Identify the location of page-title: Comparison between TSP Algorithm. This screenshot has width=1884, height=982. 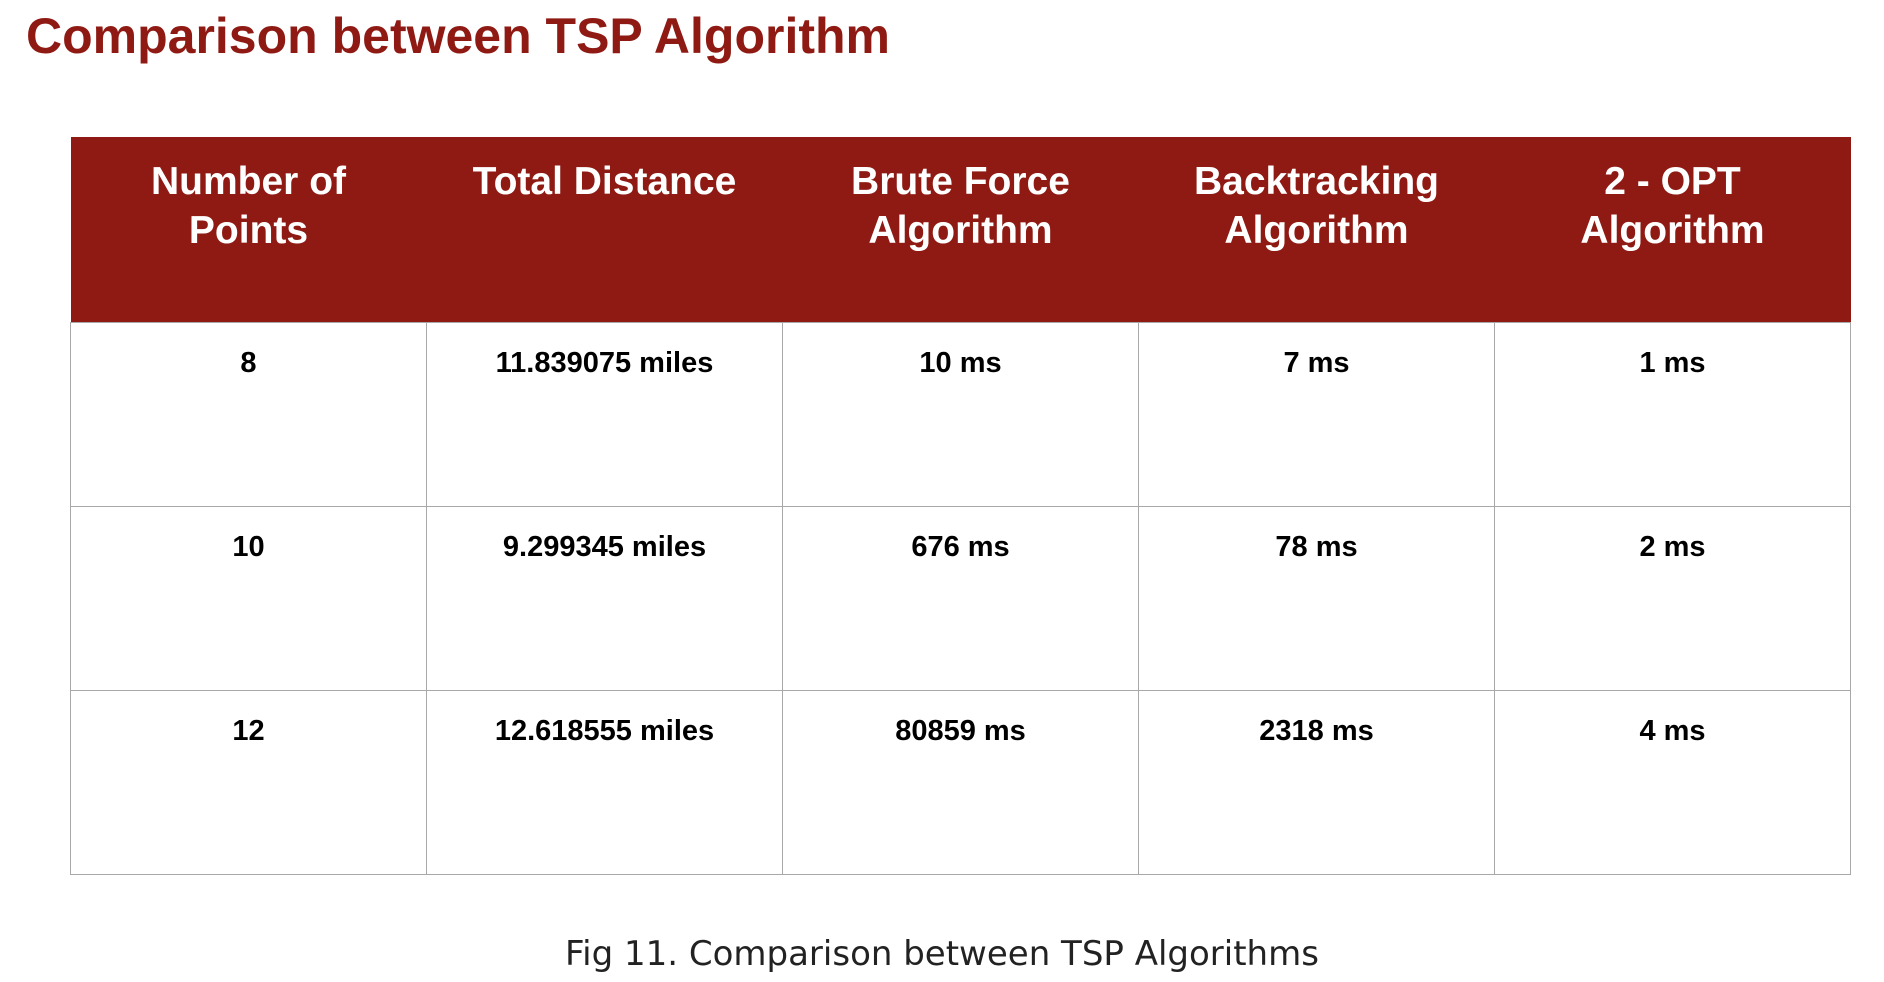
(458, 36).